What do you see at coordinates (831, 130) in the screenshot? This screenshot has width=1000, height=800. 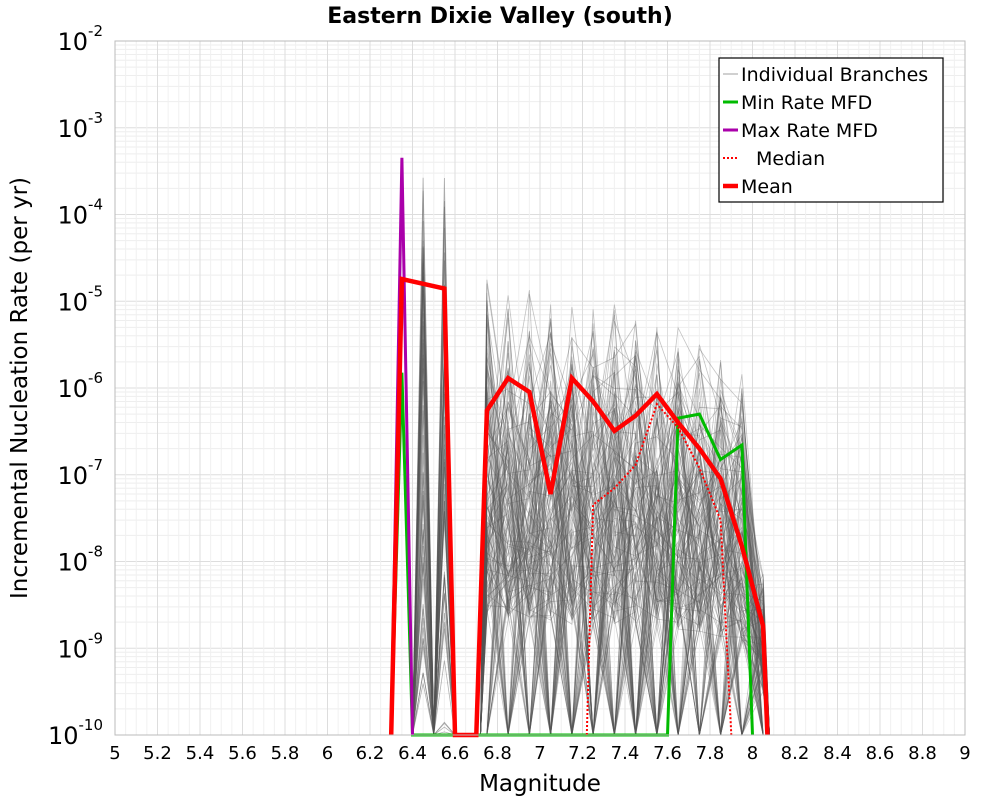 I see `legend-box` at bounding box center [831, 130].